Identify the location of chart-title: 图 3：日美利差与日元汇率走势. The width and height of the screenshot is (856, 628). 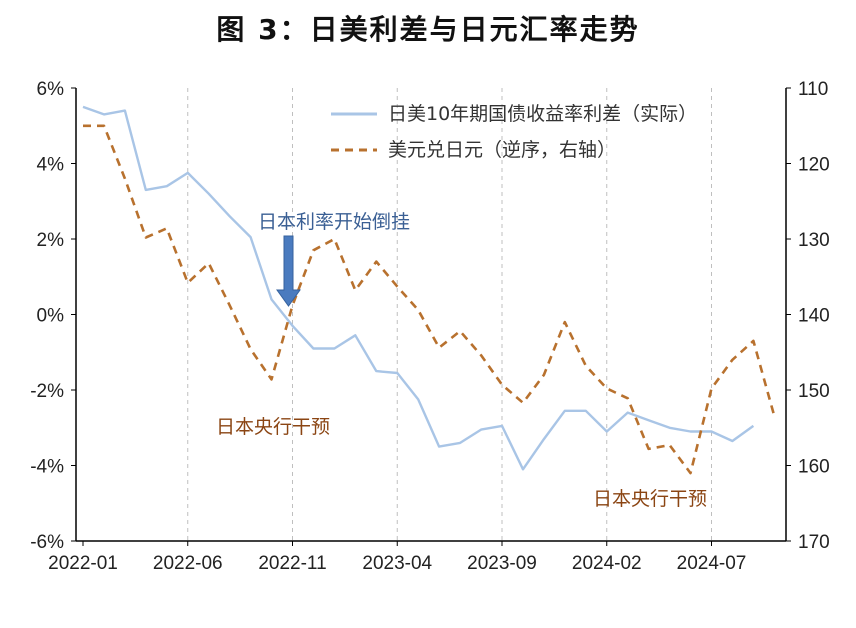
(428, 29).